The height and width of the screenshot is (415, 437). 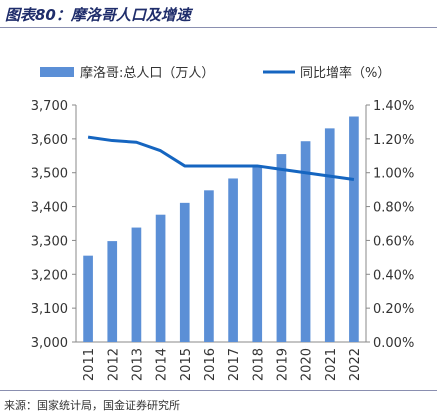 What do you see at coordinates (49, 343) in the screenshot?
I see `left-tick-label: 3,000` at bounding box center [49, 343].